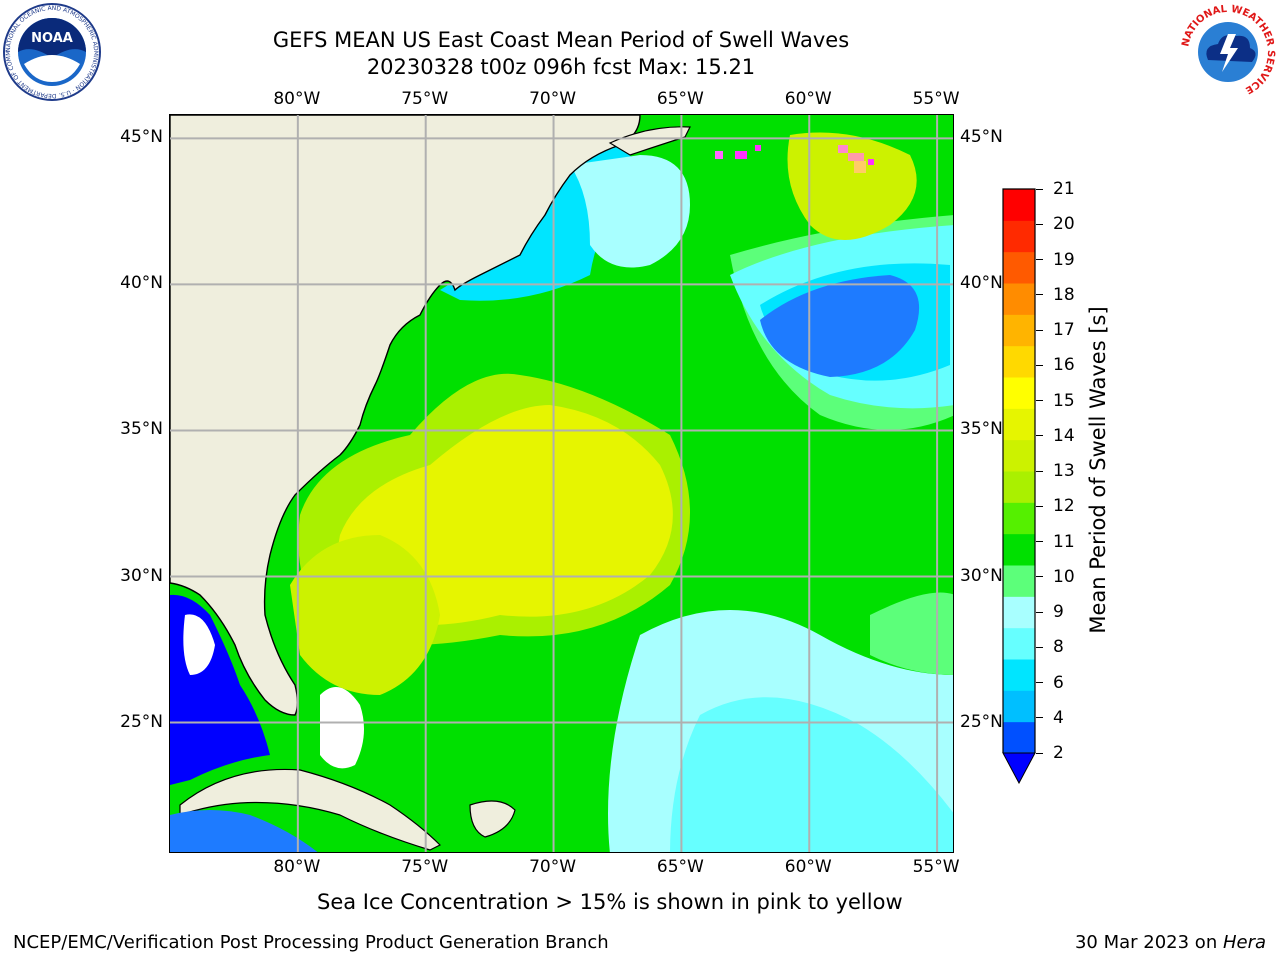 Image resolution: width=1280 pixels, height=960 pixels. Describe the element at coordinates (794, 159) in the screenshot. I see `sea-ice-pixels` at that location.